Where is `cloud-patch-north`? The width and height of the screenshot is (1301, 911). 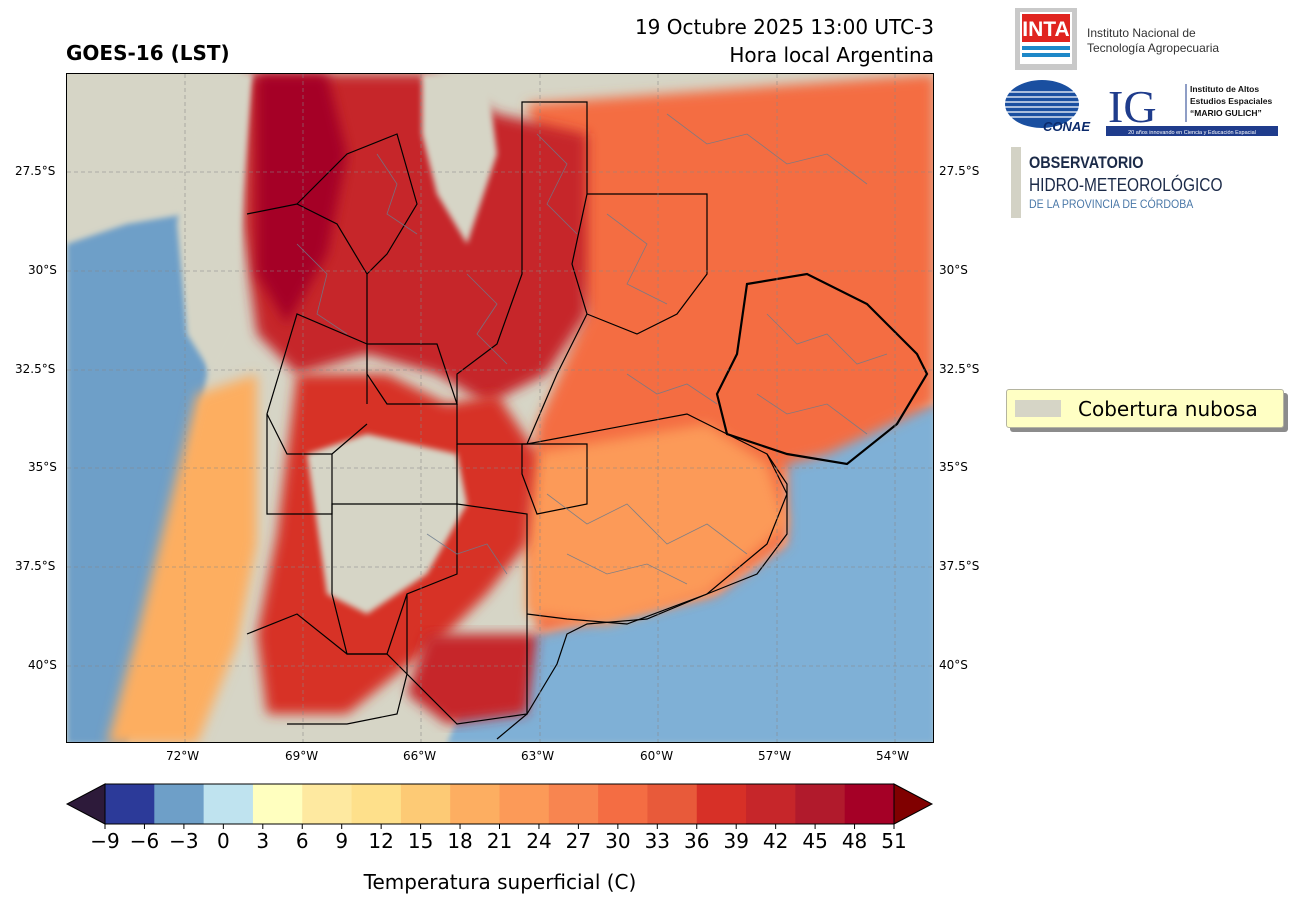
cloud-patch-north is located at coordinates (459, 159).